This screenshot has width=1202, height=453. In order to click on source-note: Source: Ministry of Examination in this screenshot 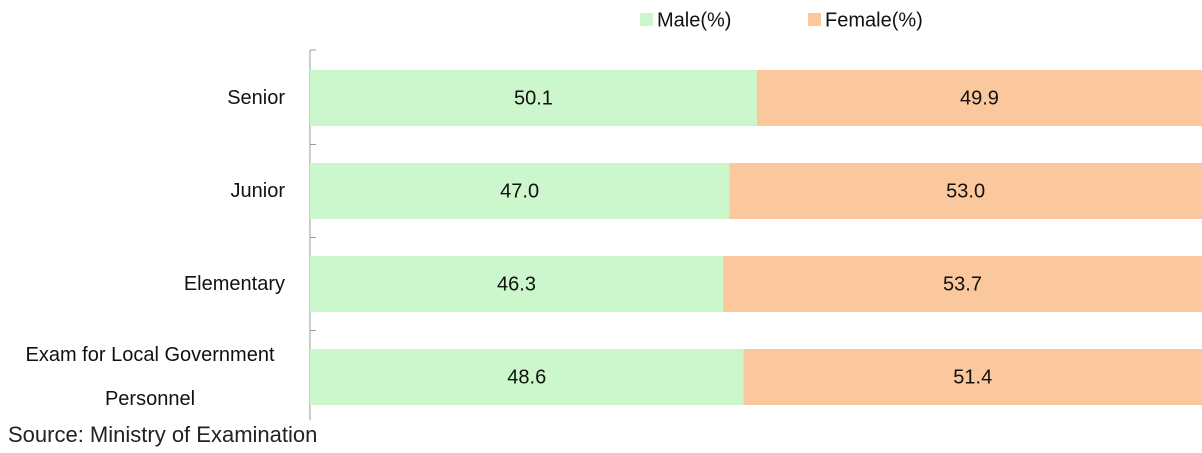, I will do `click(163, 434)`.